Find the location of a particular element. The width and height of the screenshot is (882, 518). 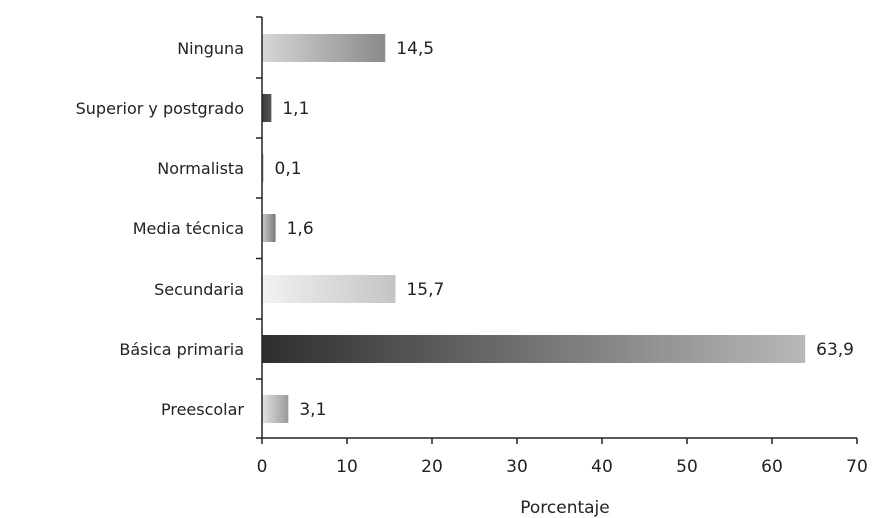

category-label-normalista: Normalista is located at coordinates (200, 168).